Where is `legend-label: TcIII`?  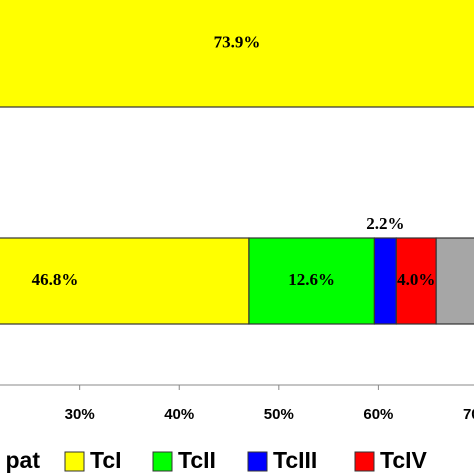 legend-label: TcIII is located at coordinates (295, 460).